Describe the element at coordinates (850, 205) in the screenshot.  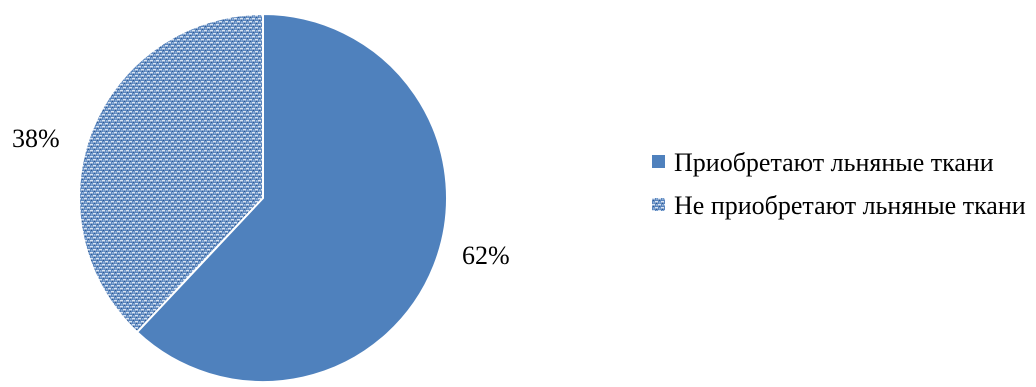
I see `legend-label-not-buy: Не приобретают льняные ткани` at that location.